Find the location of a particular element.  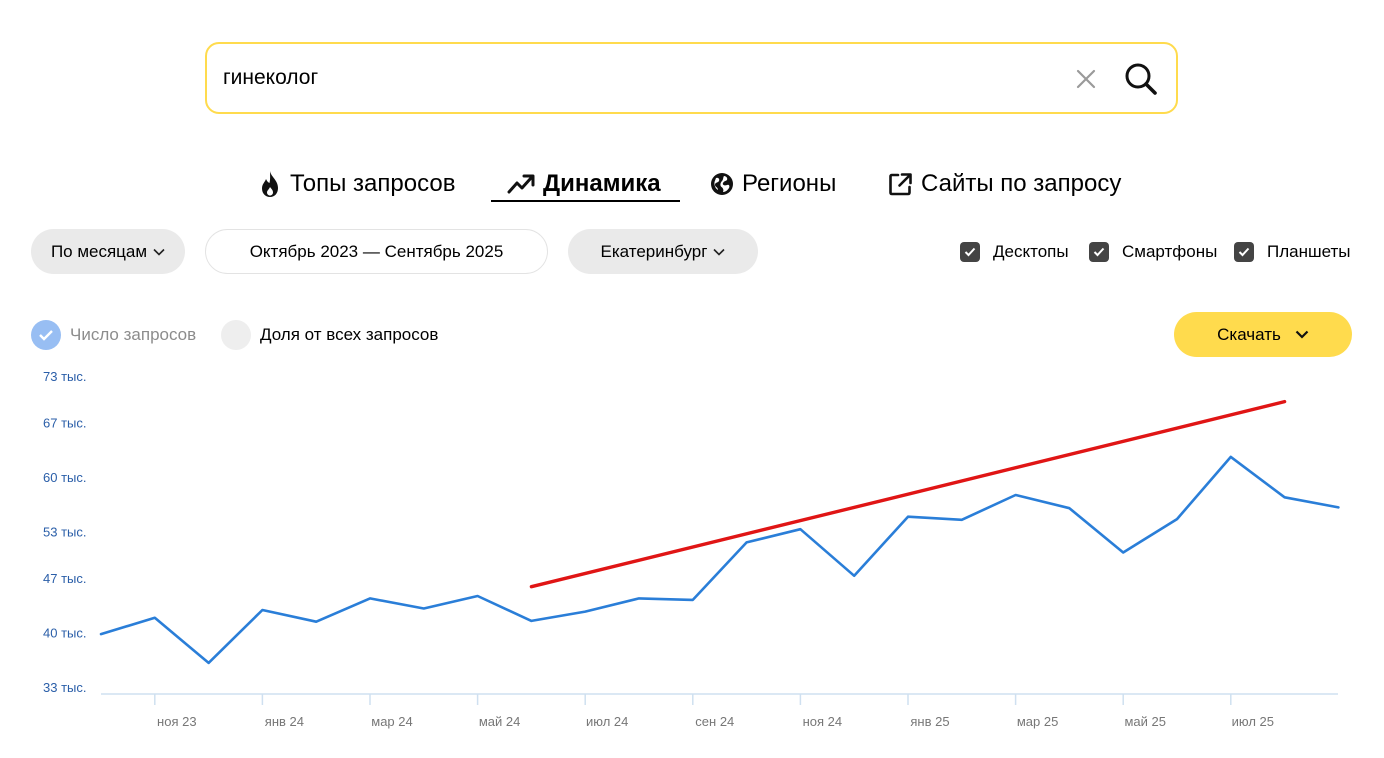

date-range-picker: Октябрь 2023 — Сентябрь 2025 is located at coordinates (376, 251).